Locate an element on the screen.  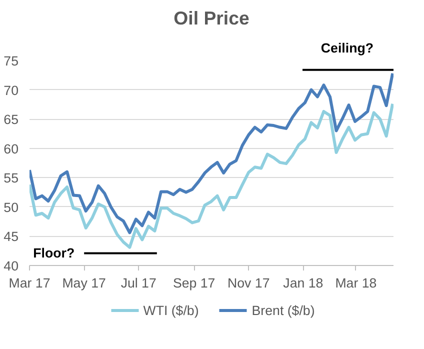
y-tick-label: 50 is located at coordinates (11, 207).